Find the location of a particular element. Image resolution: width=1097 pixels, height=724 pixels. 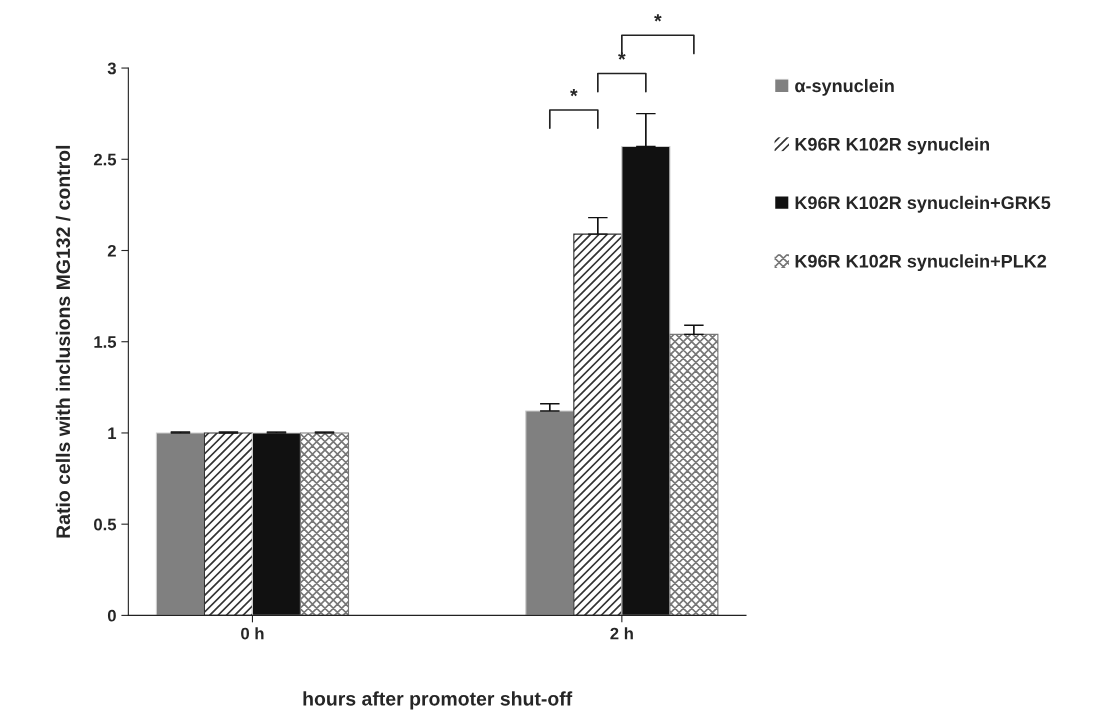

y-tick-label: 1.5 is located at coordinates (105, 342).